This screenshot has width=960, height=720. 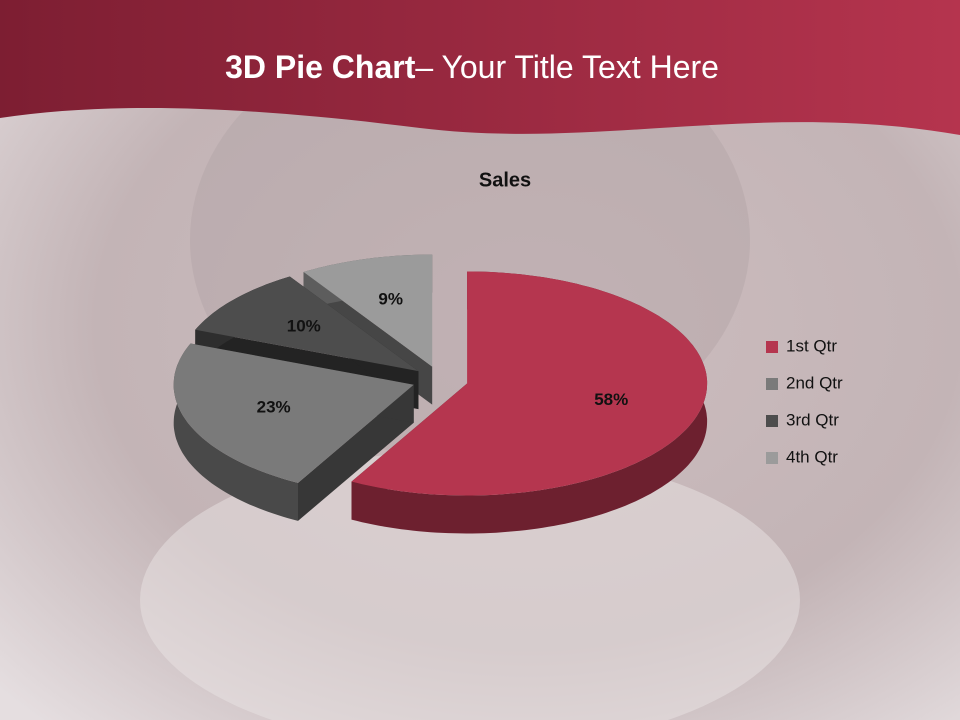 I want to click on slide-title: 3D Pie Chart– Your Title Text Here, so click(x=472, y=67).